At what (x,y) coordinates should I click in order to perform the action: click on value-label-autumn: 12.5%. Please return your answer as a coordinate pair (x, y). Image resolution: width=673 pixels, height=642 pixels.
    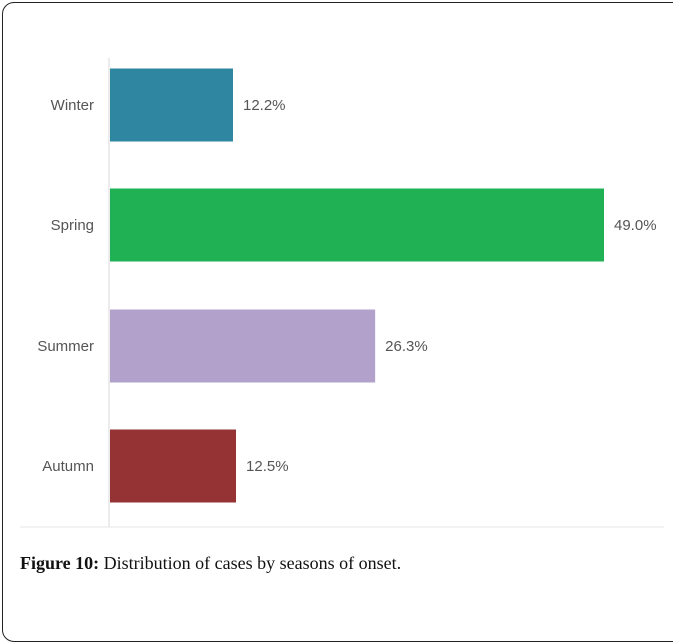
    Looking at the image, I should click on (267, 466).